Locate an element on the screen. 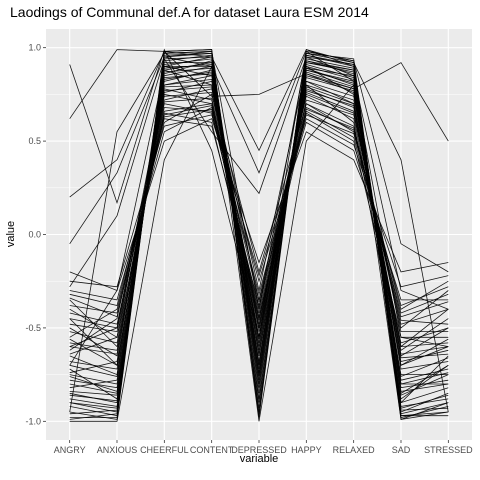  x-tick-label: HAPPY is located at coordinates (306, 450).